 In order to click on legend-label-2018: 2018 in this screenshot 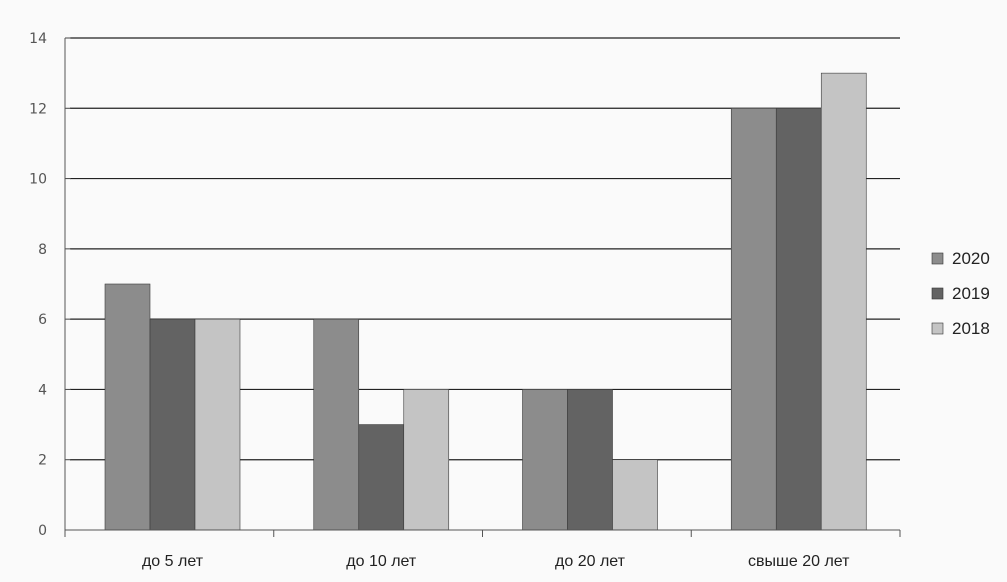, I will do `click(971, 328)`.